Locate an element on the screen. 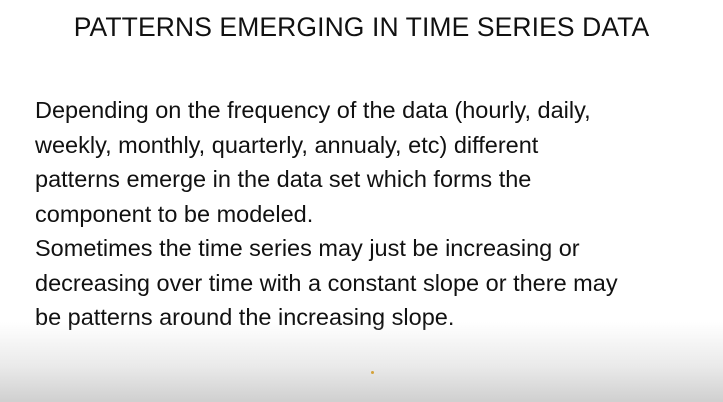  pointer-dot is located at coordinates (372, 372).